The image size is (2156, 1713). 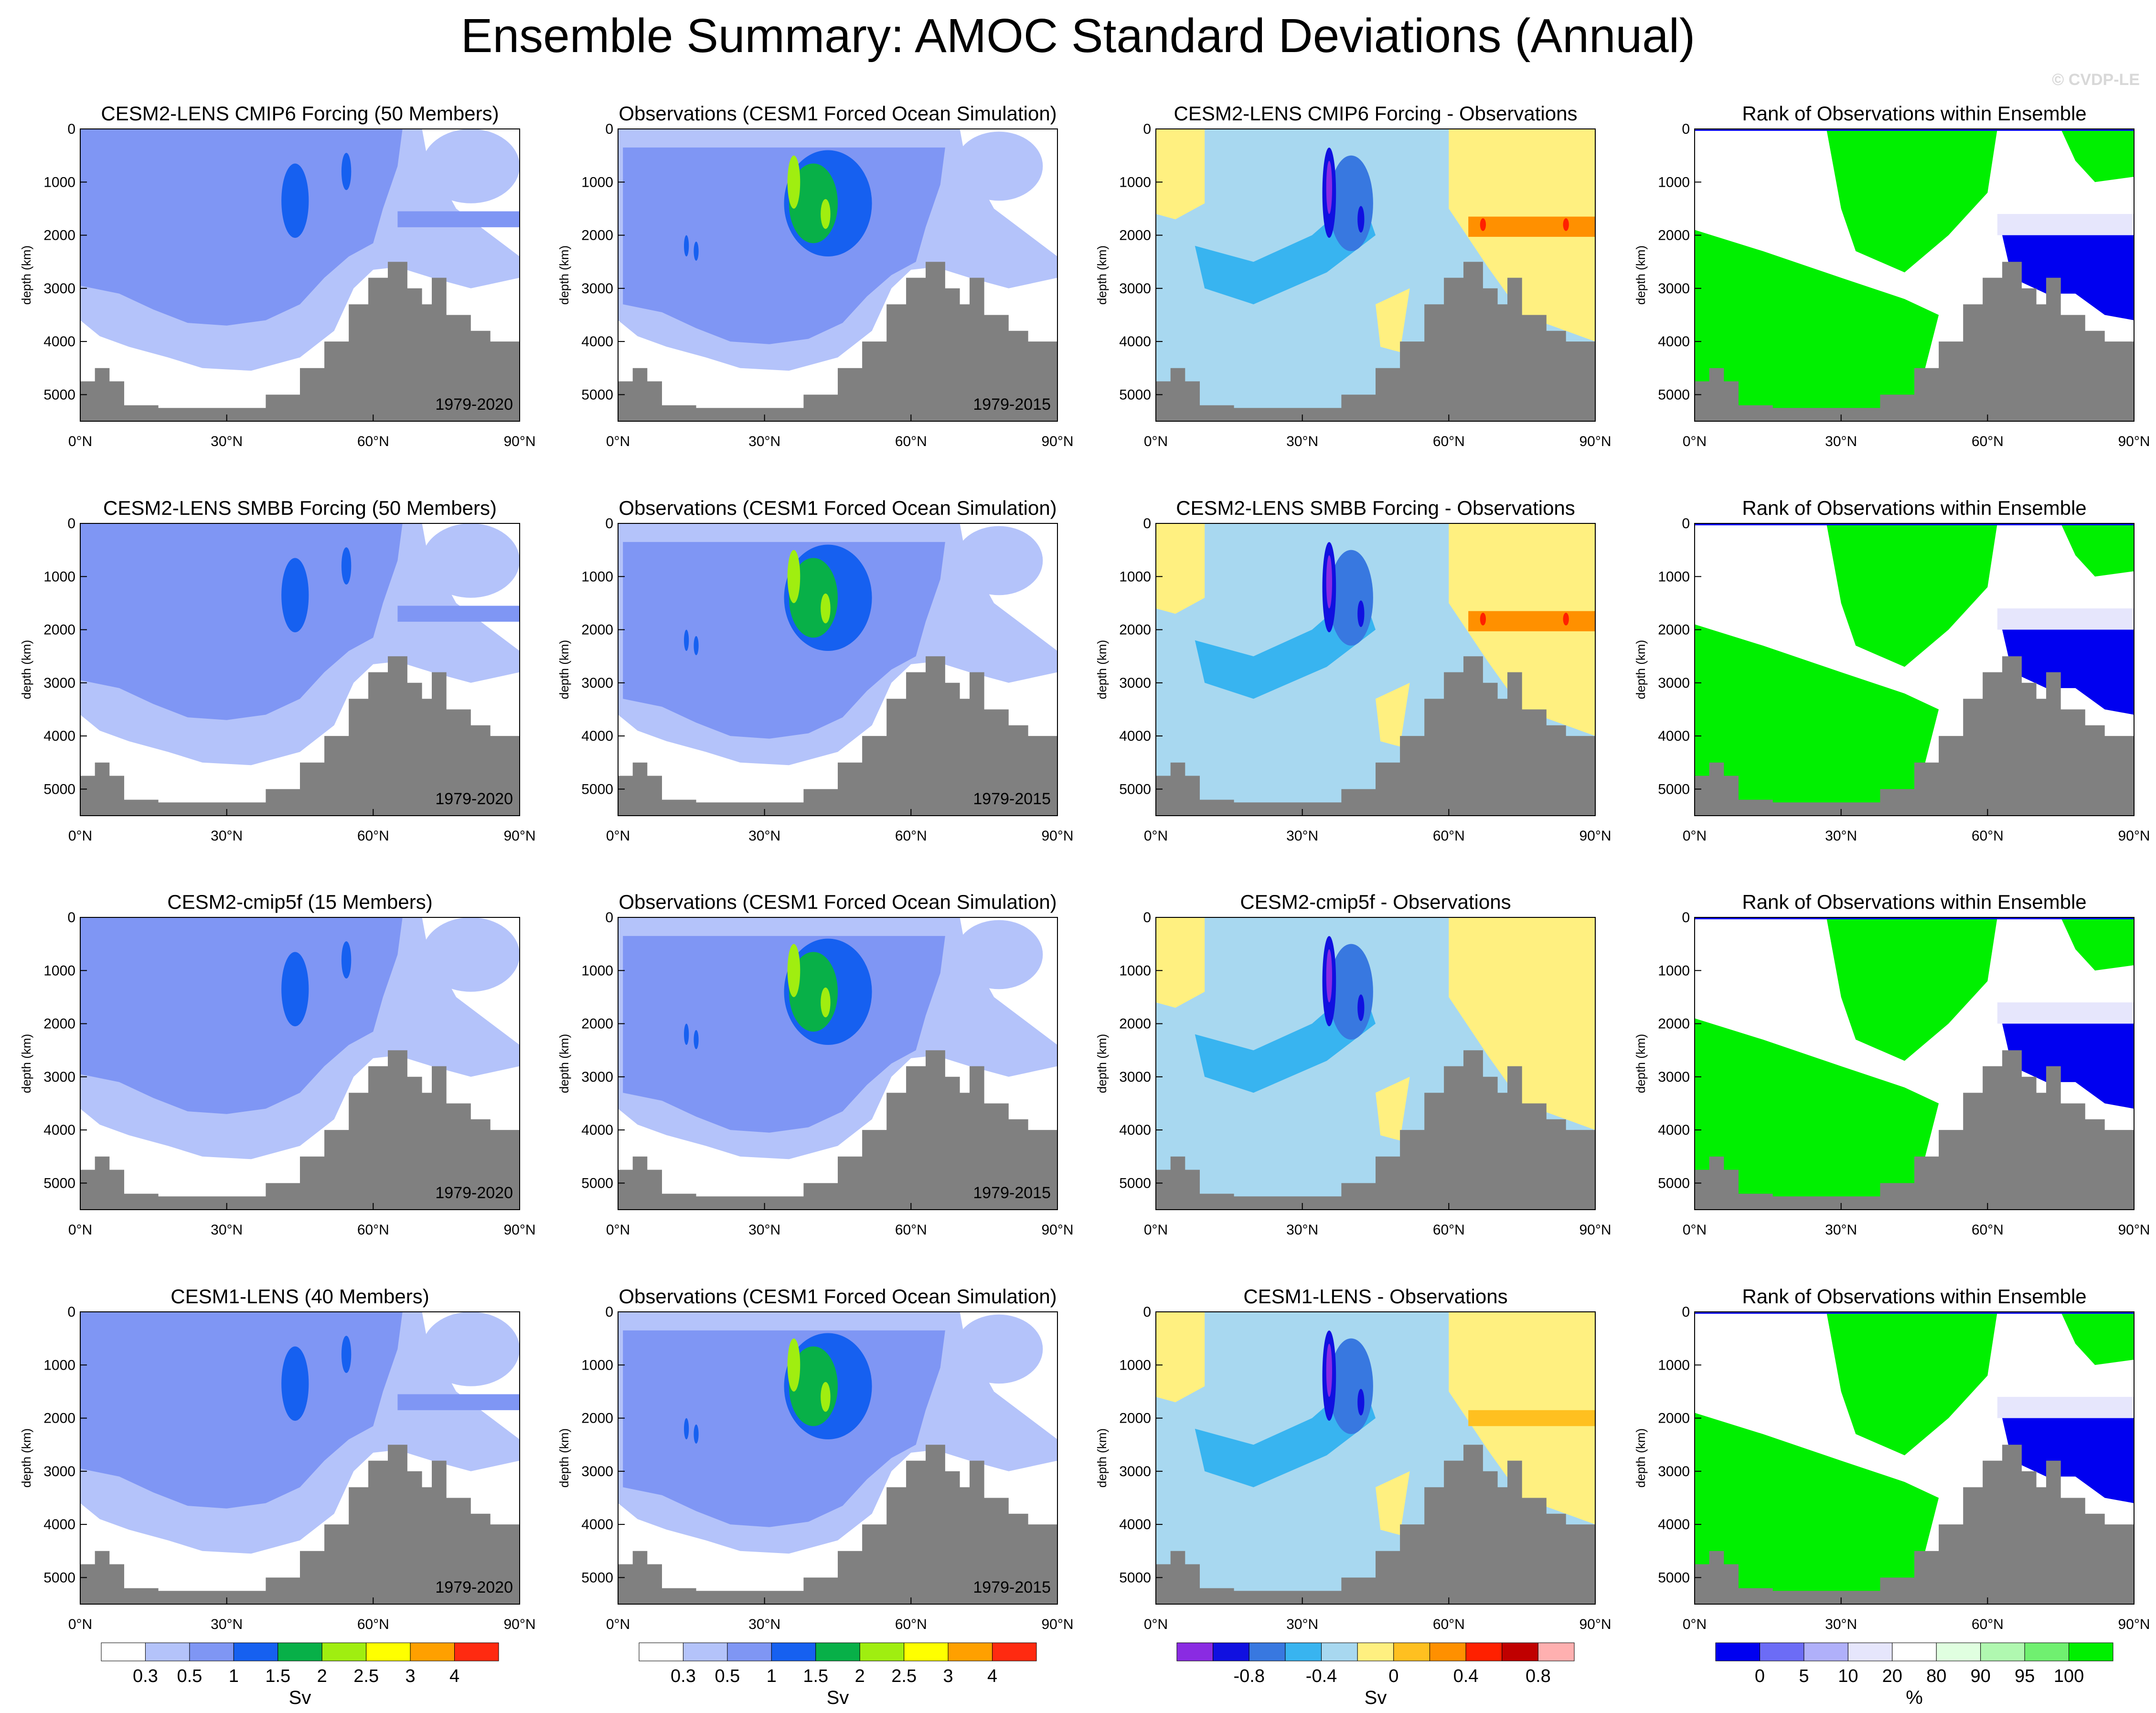 I want to click on colorbar-tick-label: 1, so click(x=234, y=1676).